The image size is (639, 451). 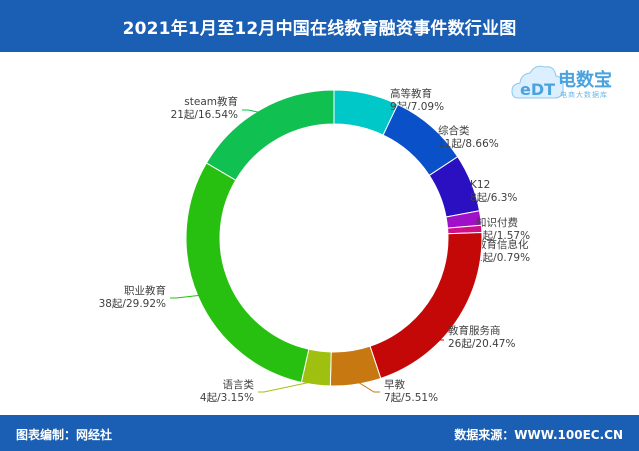 What do you see at coordinates (497, 222) in the screenshot?
I see `slice-name-label: 知识付费` at bounding box center [497, 222].